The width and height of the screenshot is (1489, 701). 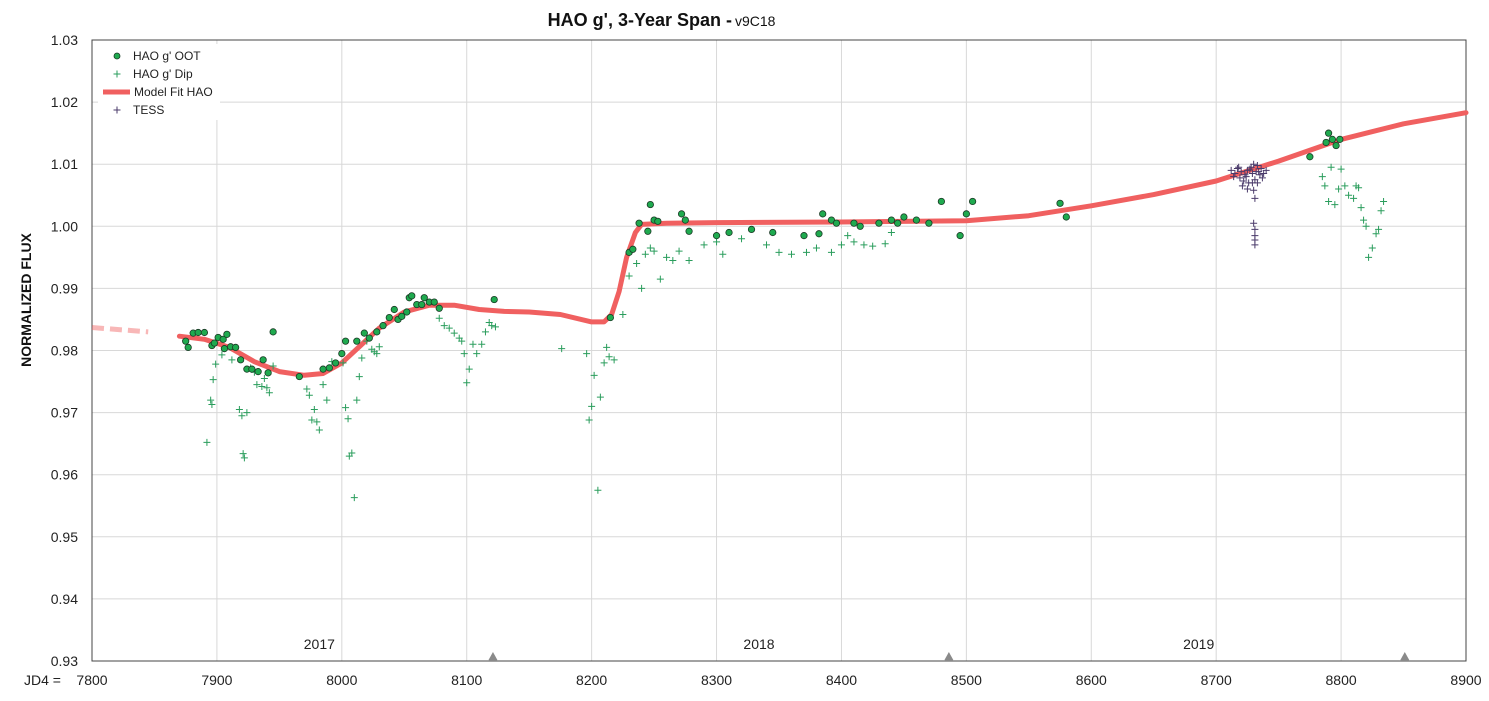 What do you see at coordinates (758, 644) in the screenshot?
I see `year-label: 2018` at bounding box center [758, 644].